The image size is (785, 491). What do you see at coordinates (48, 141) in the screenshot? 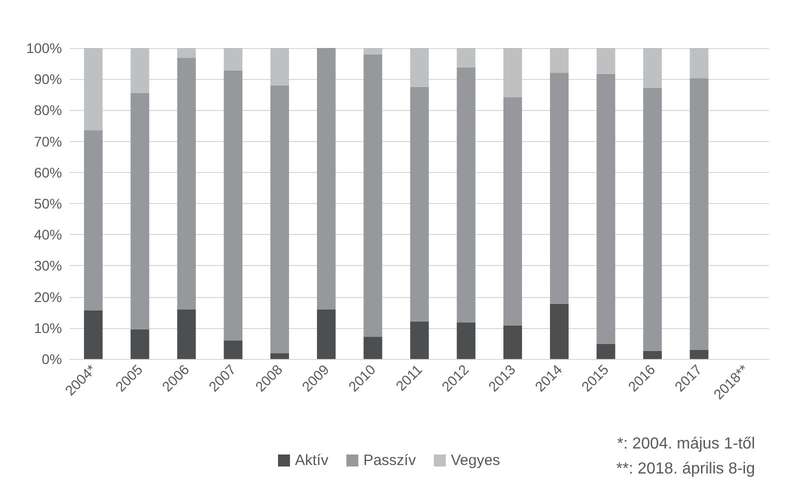
I see `y-tick-label: 70%` at bounding box center [48, 141].